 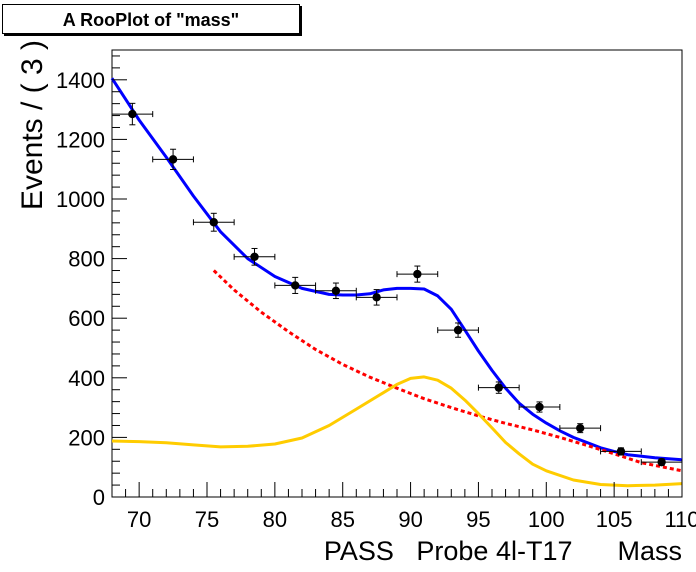 What do you see at coordinates (80, 139) in the screenshot?
I see `y-tick-label: 1200` at bounding box center [80, 139].